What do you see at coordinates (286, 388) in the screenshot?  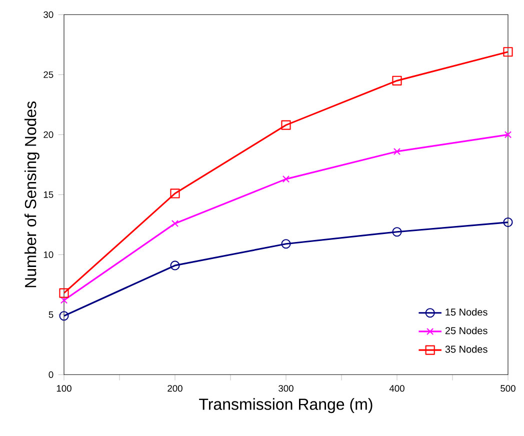 I see `x-tick-label: 300` at bounding box center [286, 388].